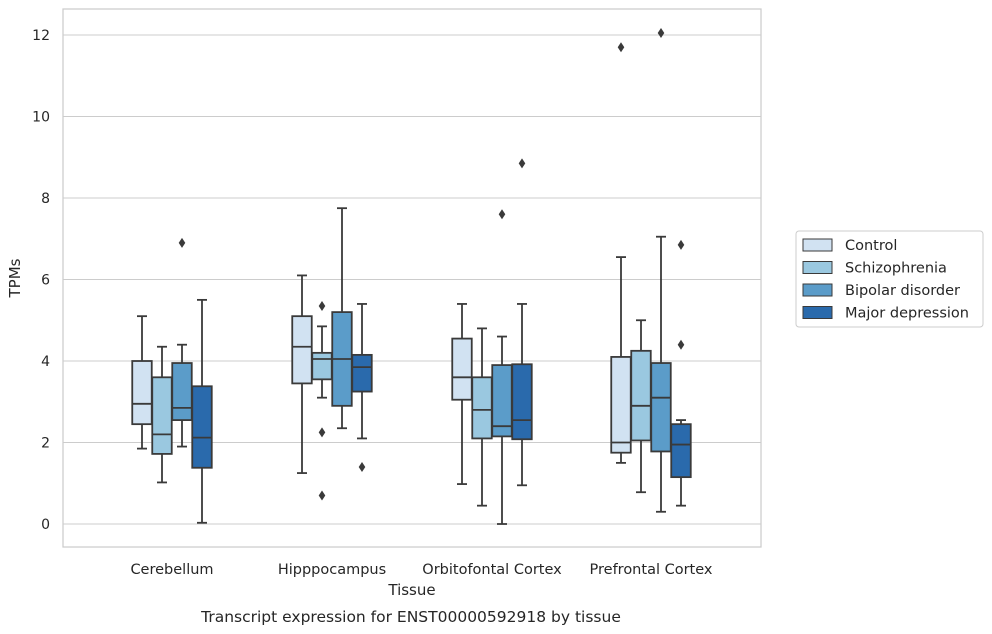 Image resolution: width=992 pixels, height=634 pixels. What do you see at coordinates (907, 314) in the screenshot?
I see `legend-label: Major depression` at bounding box center [907, 314].